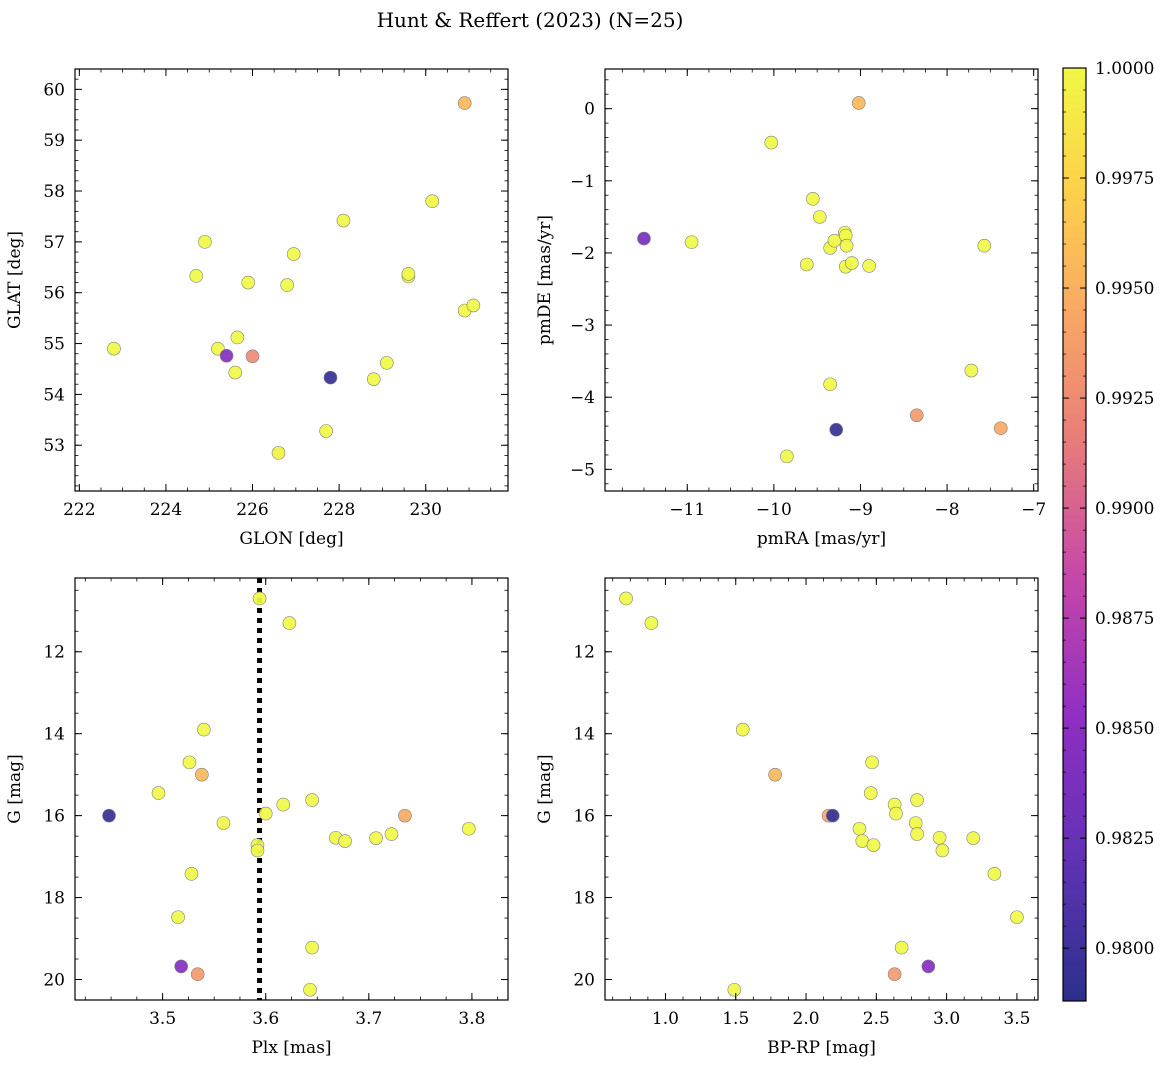 The height and width of the screenshot is (1068, 1173). Describe the element at coordinates (947, 510) in the screenshot. I see `x-tick-label: −8` at that location.